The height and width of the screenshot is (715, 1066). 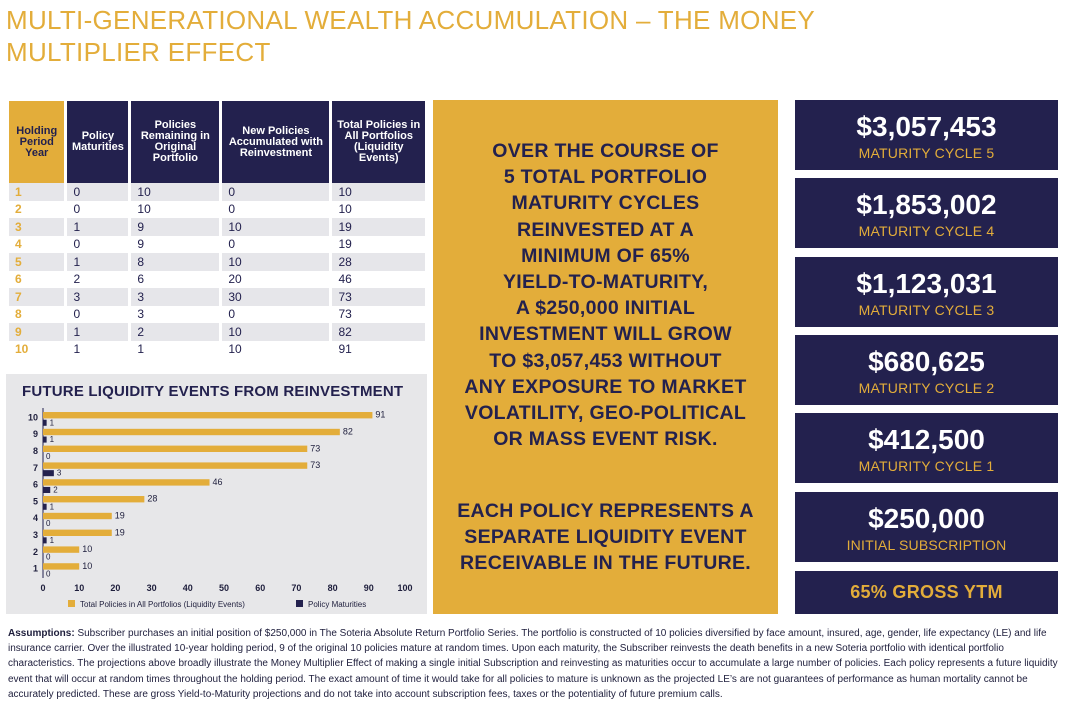 I want to click on y-tick-label: 3, so click(x=35, y=535).